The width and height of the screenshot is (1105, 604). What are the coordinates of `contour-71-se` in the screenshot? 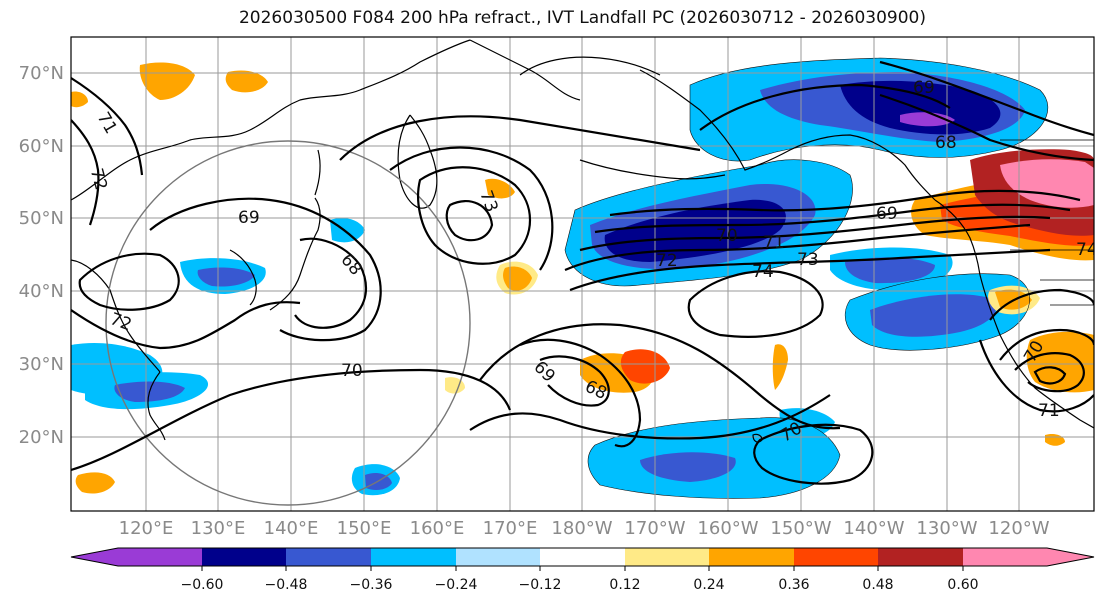 It's located at (1036, 376).